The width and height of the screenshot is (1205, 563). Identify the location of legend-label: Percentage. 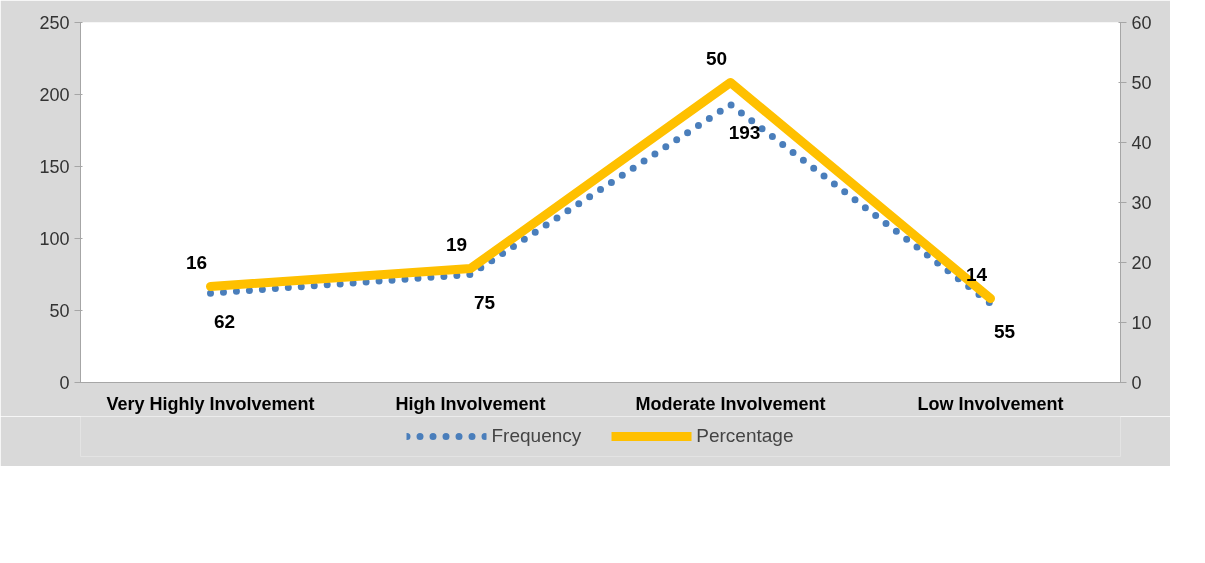
(745, 436).